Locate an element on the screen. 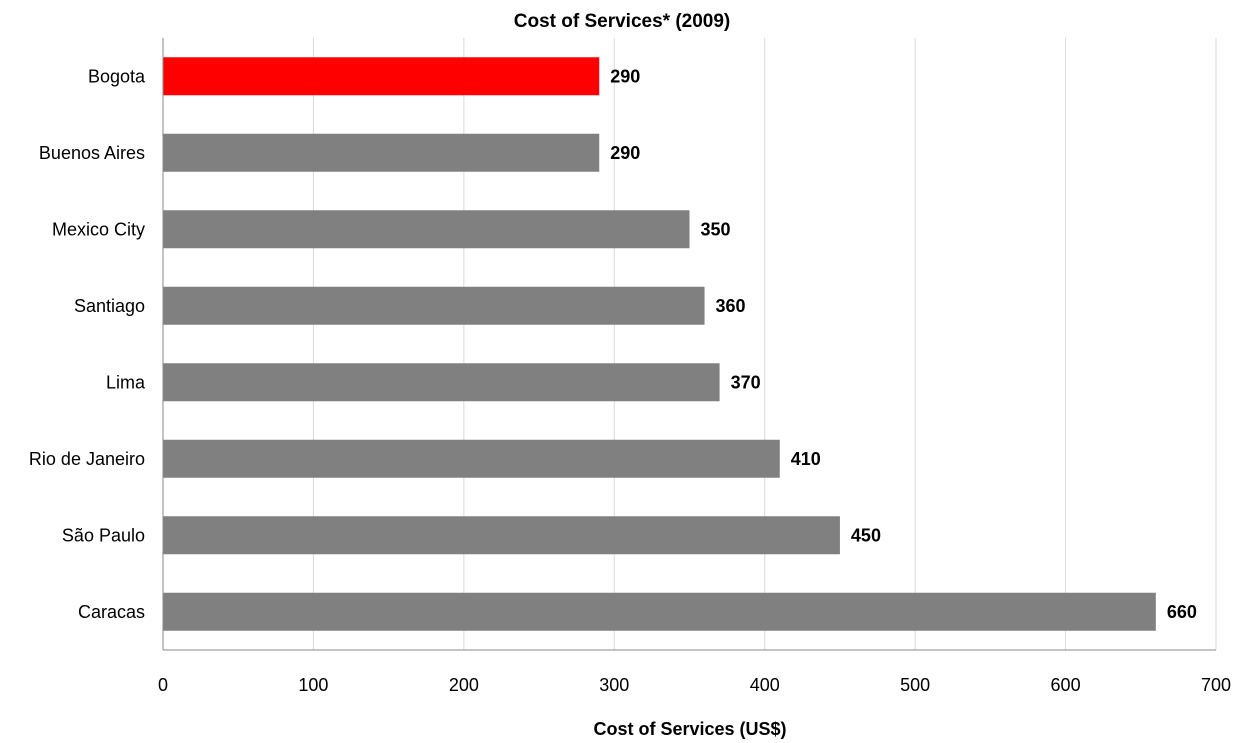 The width and height of the screenshot is (1248, 743). data-label: 410 is located at coordinates (806, 459).